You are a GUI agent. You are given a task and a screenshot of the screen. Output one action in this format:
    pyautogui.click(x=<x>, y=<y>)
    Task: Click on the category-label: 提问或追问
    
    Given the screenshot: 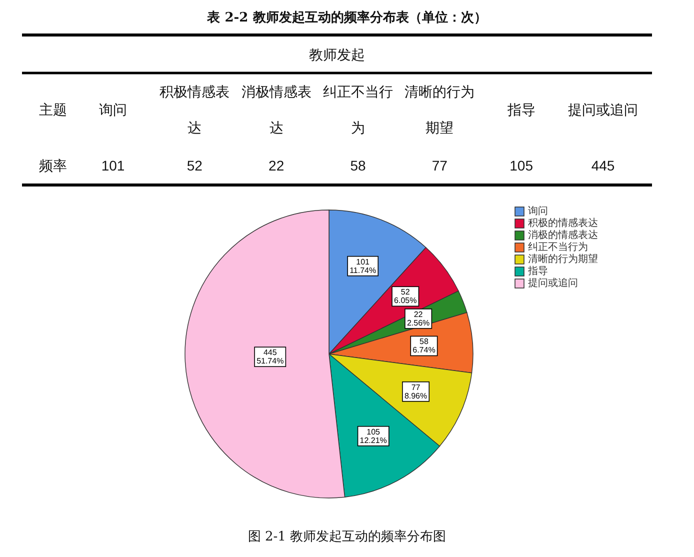 What is the action you would take?
    pyautogui.click(x=603, y=110)
    